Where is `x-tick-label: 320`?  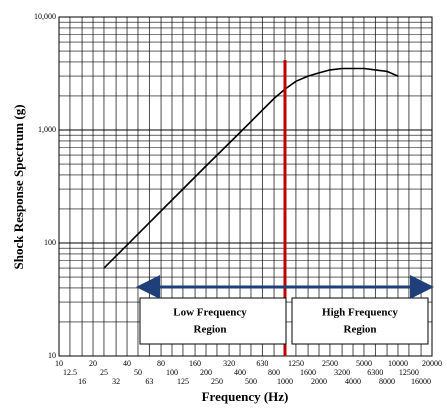 x-tick-label: 320 is located at coordinates (229, 363).